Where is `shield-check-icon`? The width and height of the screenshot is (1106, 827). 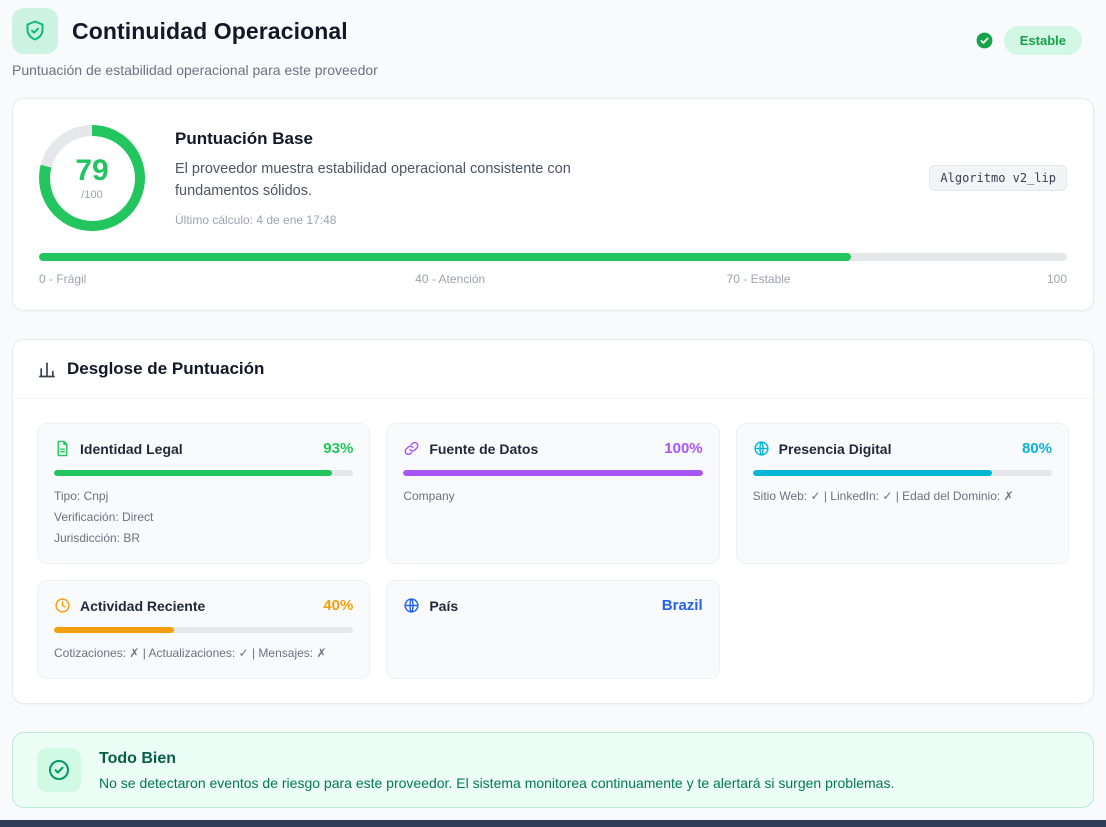
shield-check-icon is located at coordinates (35, 31).